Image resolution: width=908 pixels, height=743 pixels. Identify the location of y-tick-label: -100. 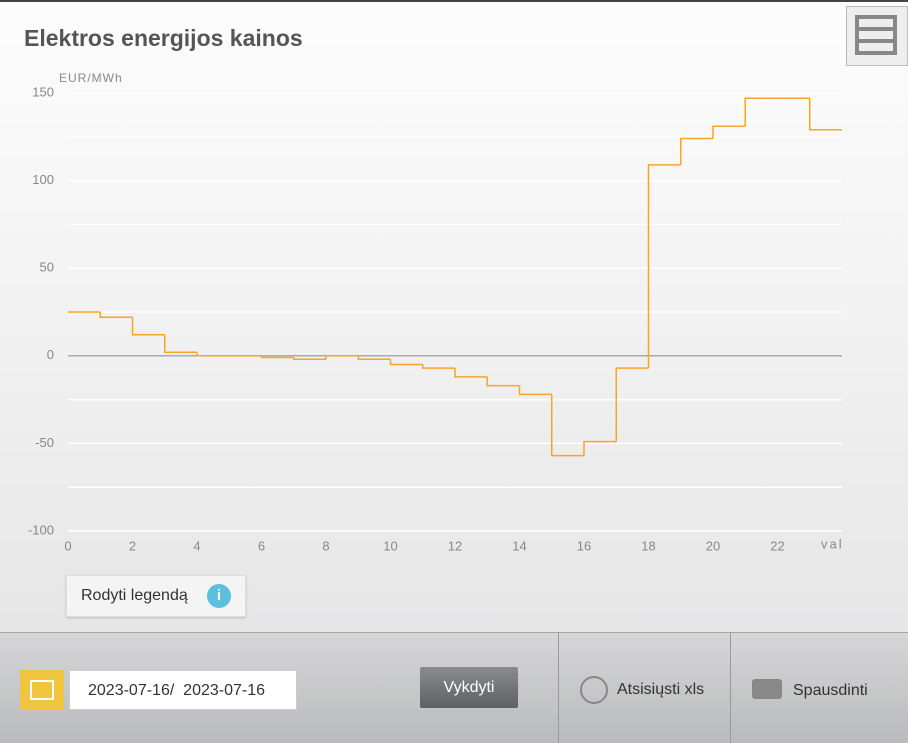
(41, 529).